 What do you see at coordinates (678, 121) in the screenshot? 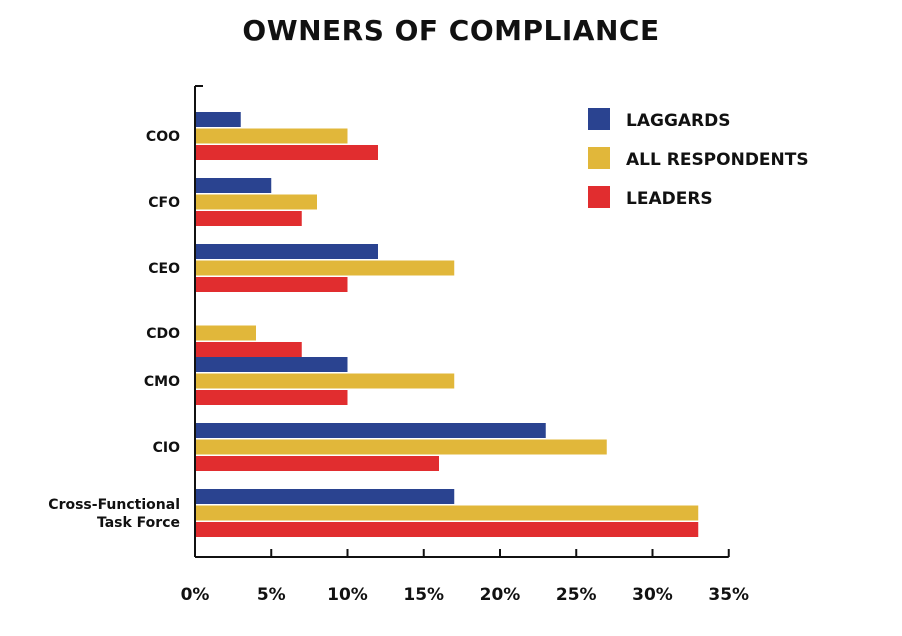
I see `legend-label-laggards: LAGGARDS` at bounding box center [678, 121].